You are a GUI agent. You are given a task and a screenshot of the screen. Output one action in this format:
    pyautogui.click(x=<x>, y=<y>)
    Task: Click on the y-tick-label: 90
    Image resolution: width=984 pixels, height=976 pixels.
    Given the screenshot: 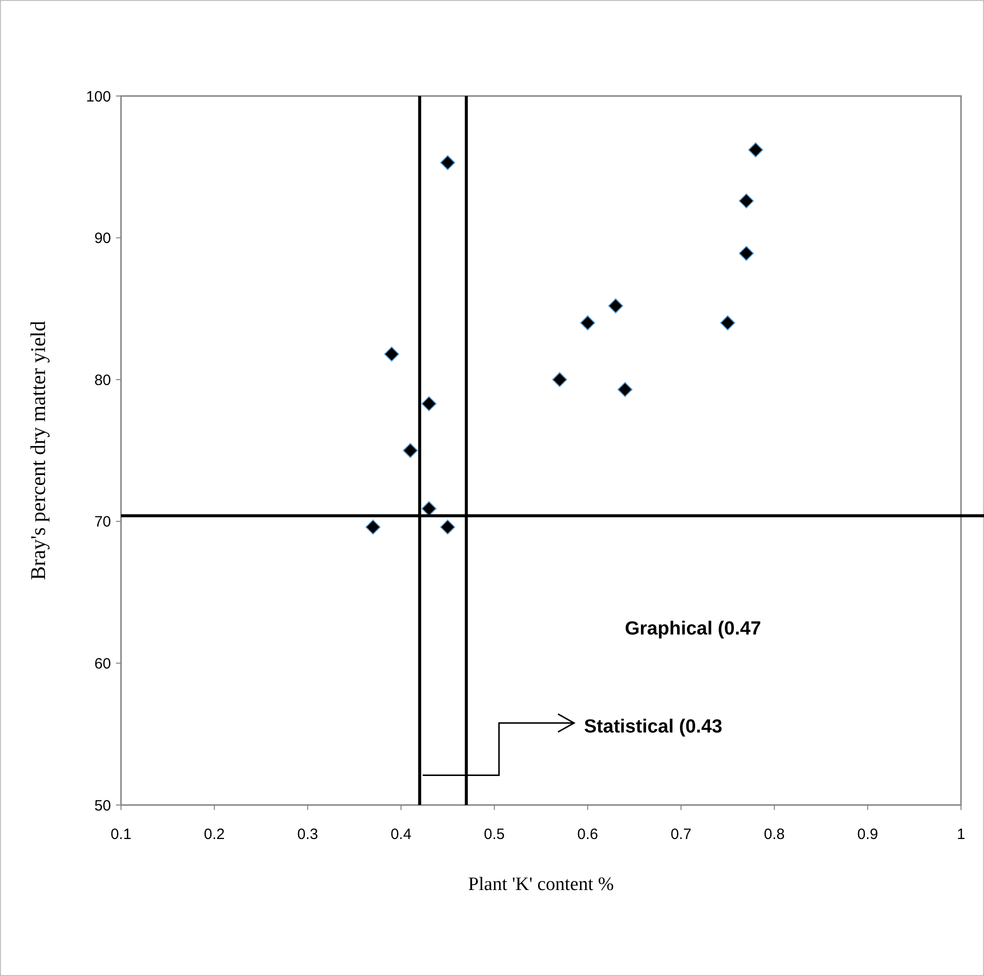 What is the action you would take?
    pyautogui.click(x=102, y=239)
    